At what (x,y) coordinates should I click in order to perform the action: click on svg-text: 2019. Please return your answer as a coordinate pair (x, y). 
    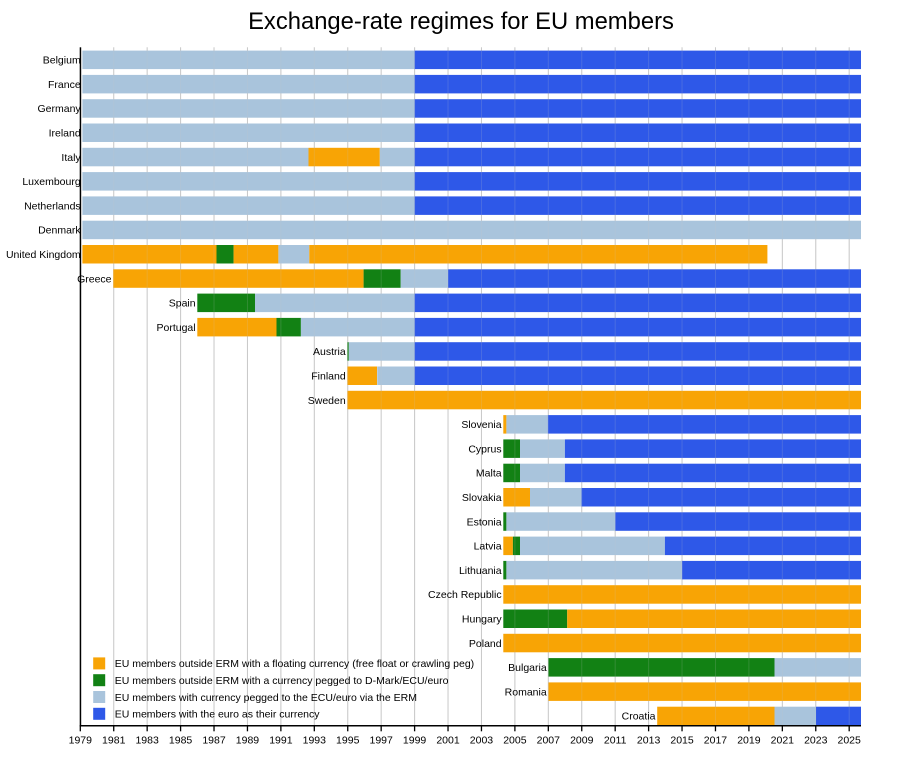
    Looking at the image, I should click on (749, 741).